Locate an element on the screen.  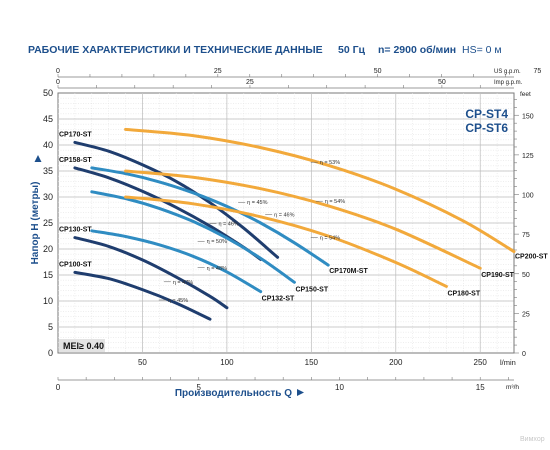
x-tick-label: 50 is located at coordinates (142, 362).